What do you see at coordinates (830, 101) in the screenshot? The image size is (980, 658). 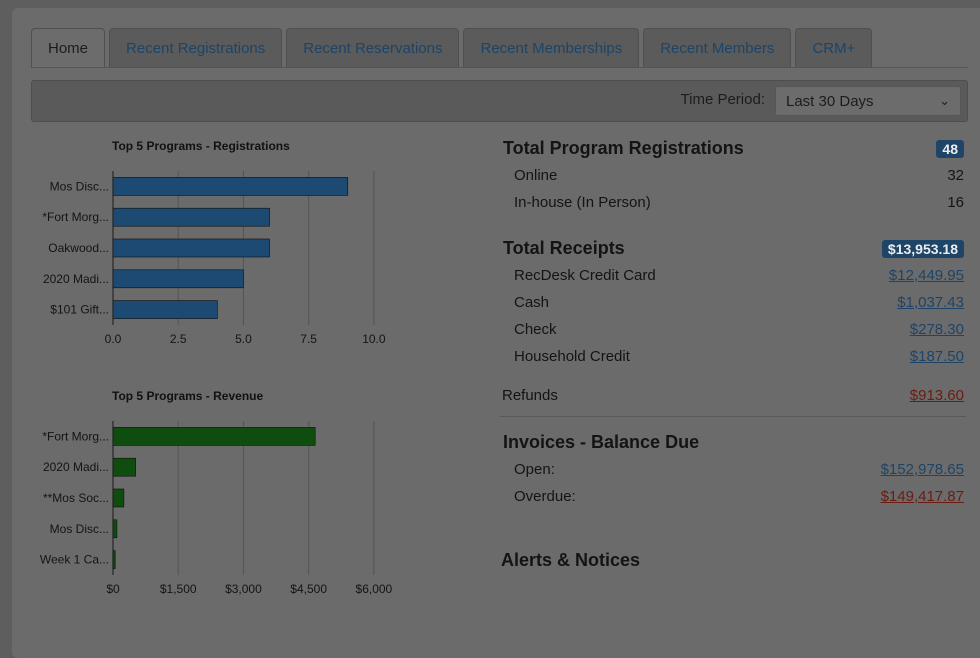 I see `time-period-value: Last 30 Days` at bounding box center [830, 101].